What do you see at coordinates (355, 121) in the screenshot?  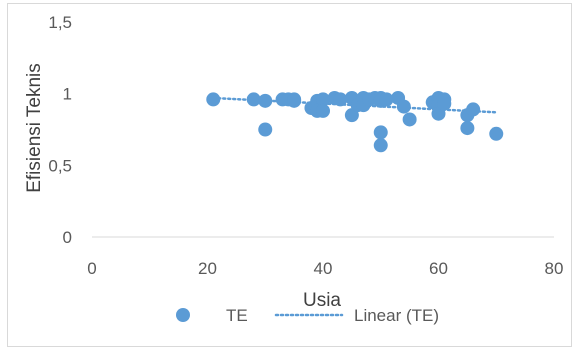 I see `data-points-layer` at bounding box center [355, 121].